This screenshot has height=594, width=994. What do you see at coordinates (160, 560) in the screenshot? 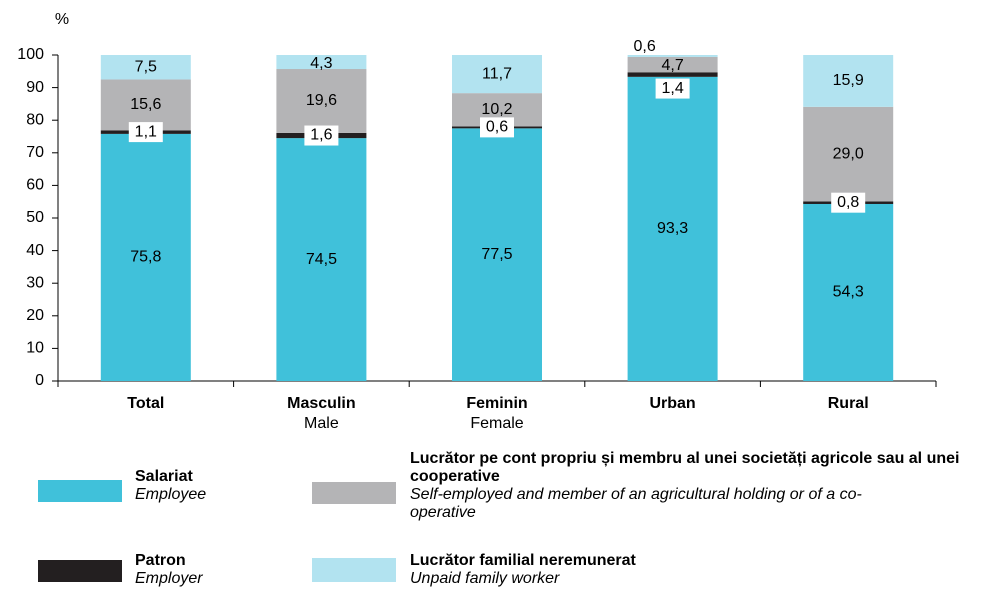
I see `legend-name: Patron` at bounding box center [160, 560].